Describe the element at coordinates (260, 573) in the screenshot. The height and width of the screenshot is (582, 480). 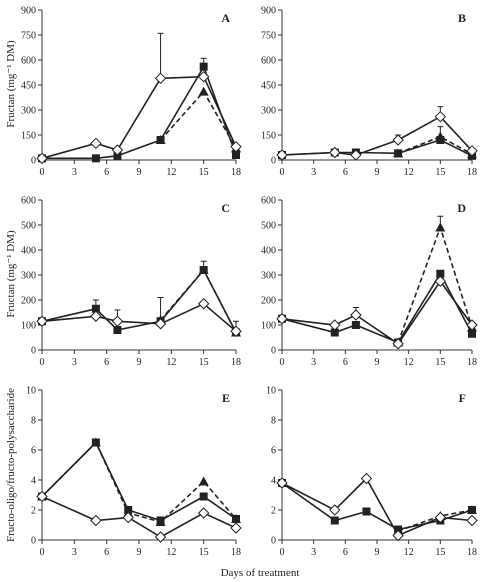
I see `x-axis-label: Days of treatment` at that location.